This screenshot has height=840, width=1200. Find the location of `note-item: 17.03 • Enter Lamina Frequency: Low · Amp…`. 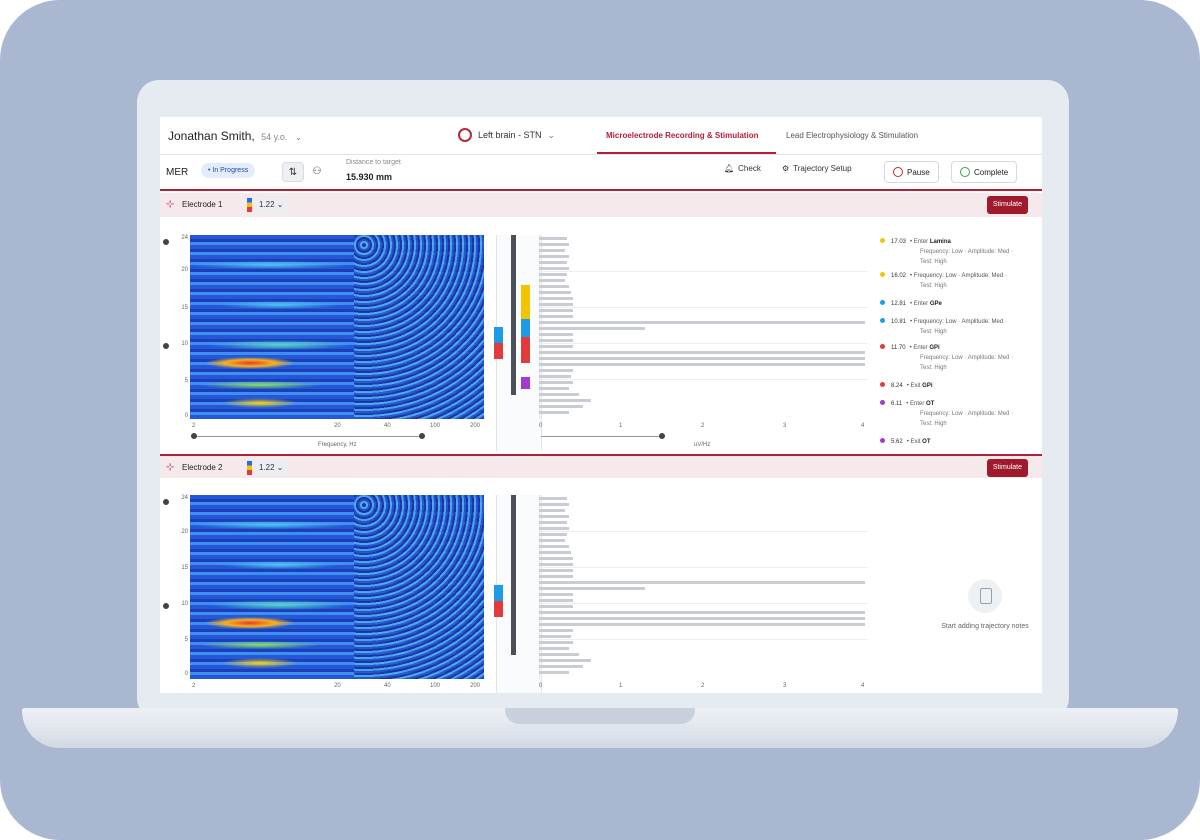

note-item: 17.03 • Enter Lamina Frequency: Low · Amp… is located at coordinates (960, 252).